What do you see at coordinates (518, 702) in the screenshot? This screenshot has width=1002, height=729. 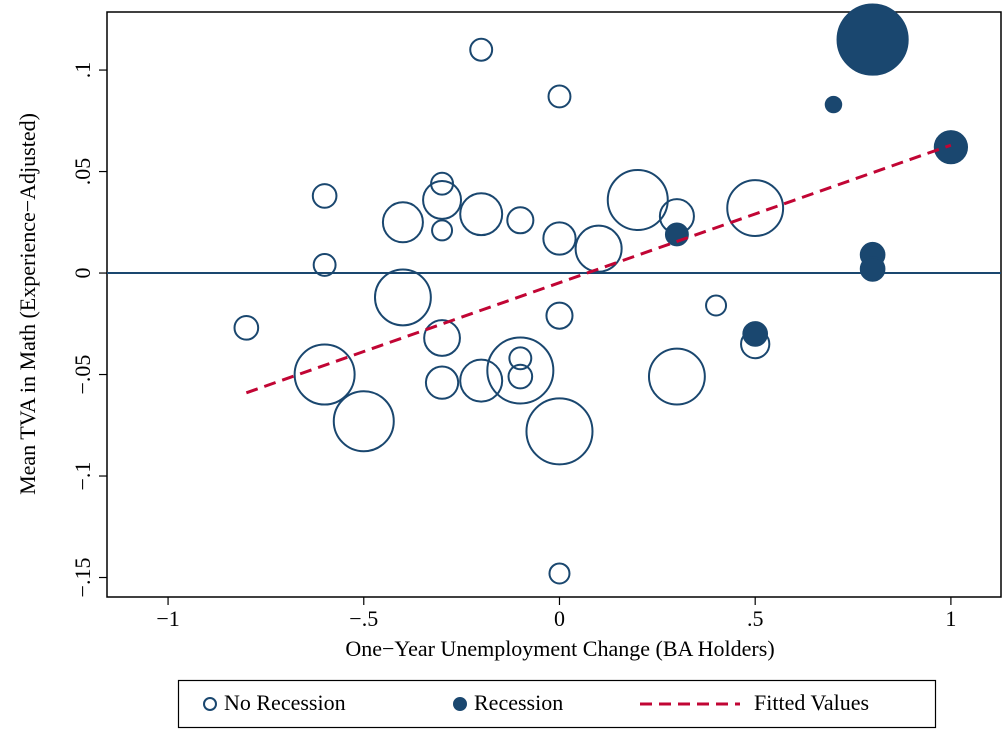 I see `legend-label: Recession` at bounding box center [518, 702].